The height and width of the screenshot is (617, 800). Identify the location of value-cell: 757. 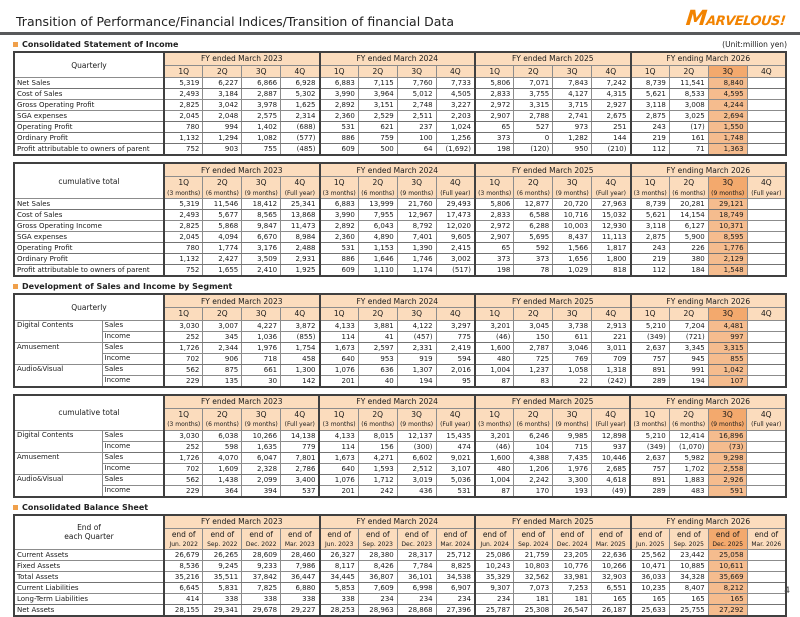
(649, 468).